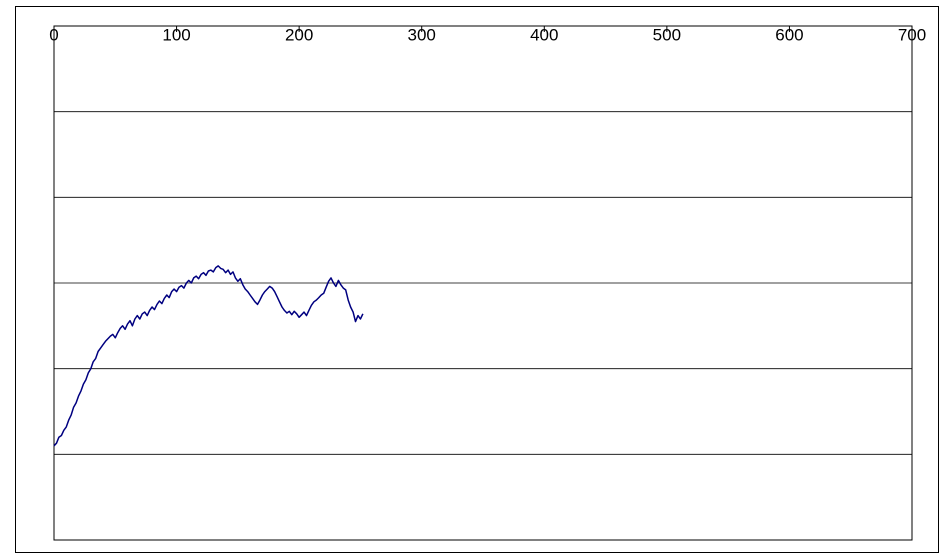  Describe the element at coordinates (422, 34) in the screenshot. I see `x-tick-label: 300` at that location.